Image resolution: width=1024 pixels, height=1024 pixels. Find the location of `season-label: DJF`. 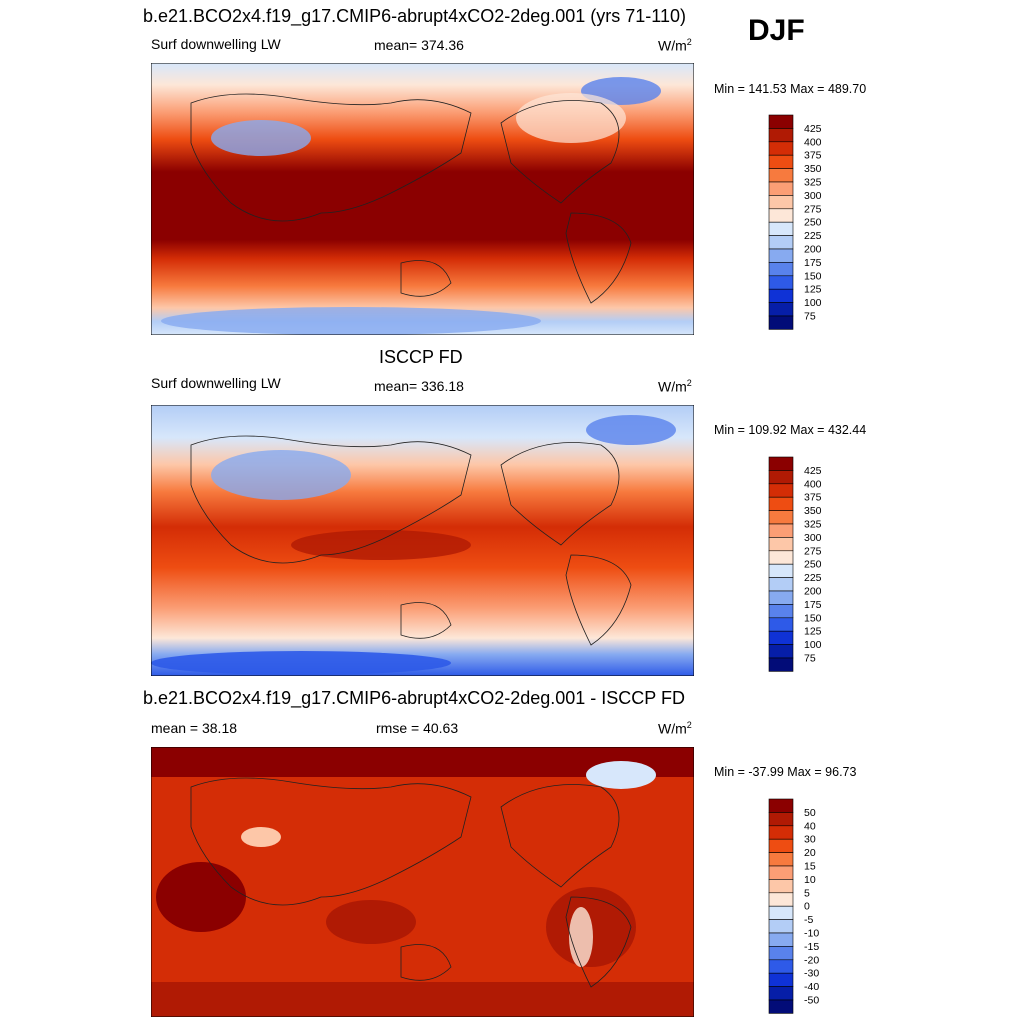

season-label: DJF is located at coordinates (776, 30).